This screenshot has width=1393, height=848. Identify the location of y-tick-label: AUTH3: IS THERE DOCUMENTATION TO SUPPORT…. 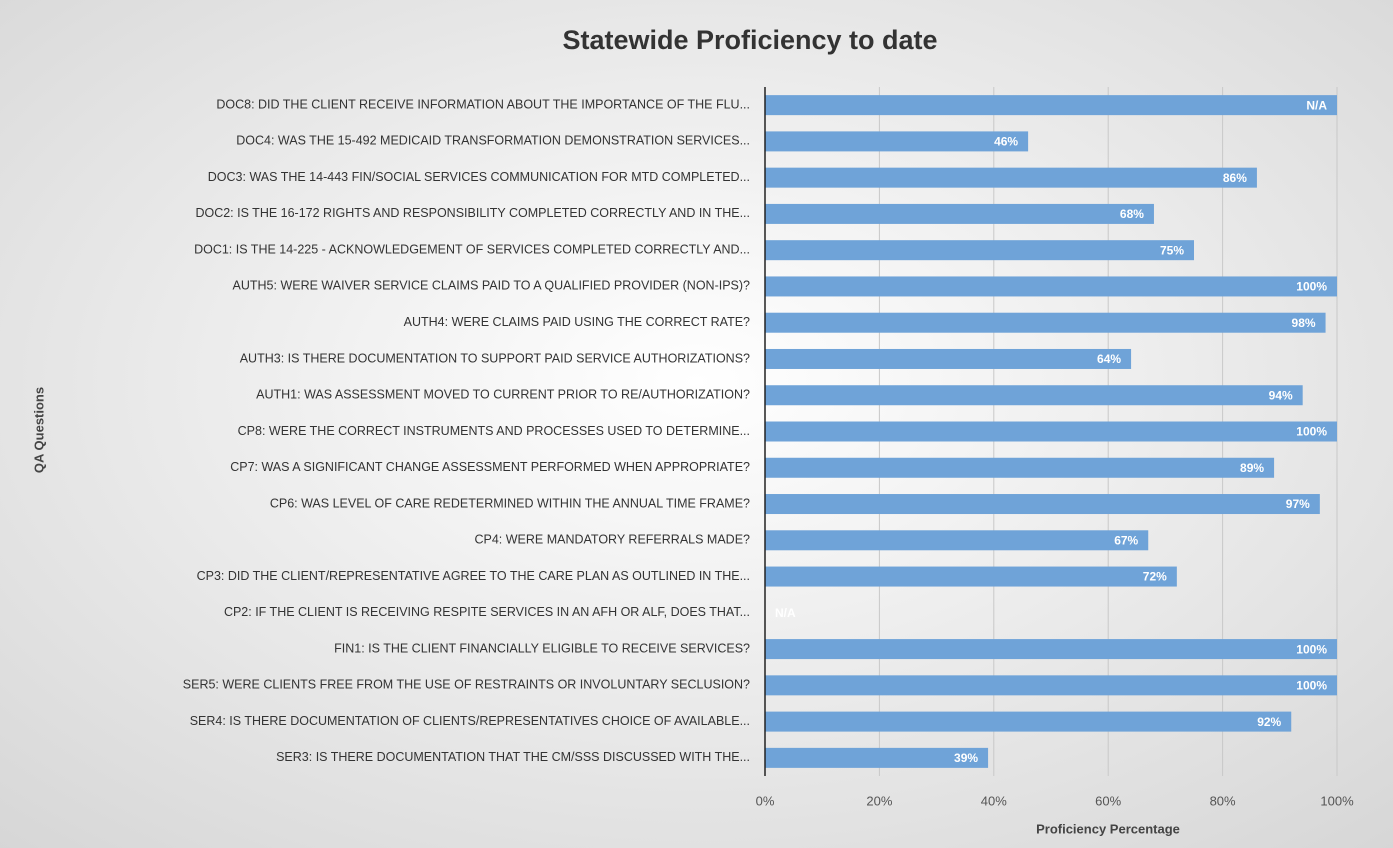
(495, 358).